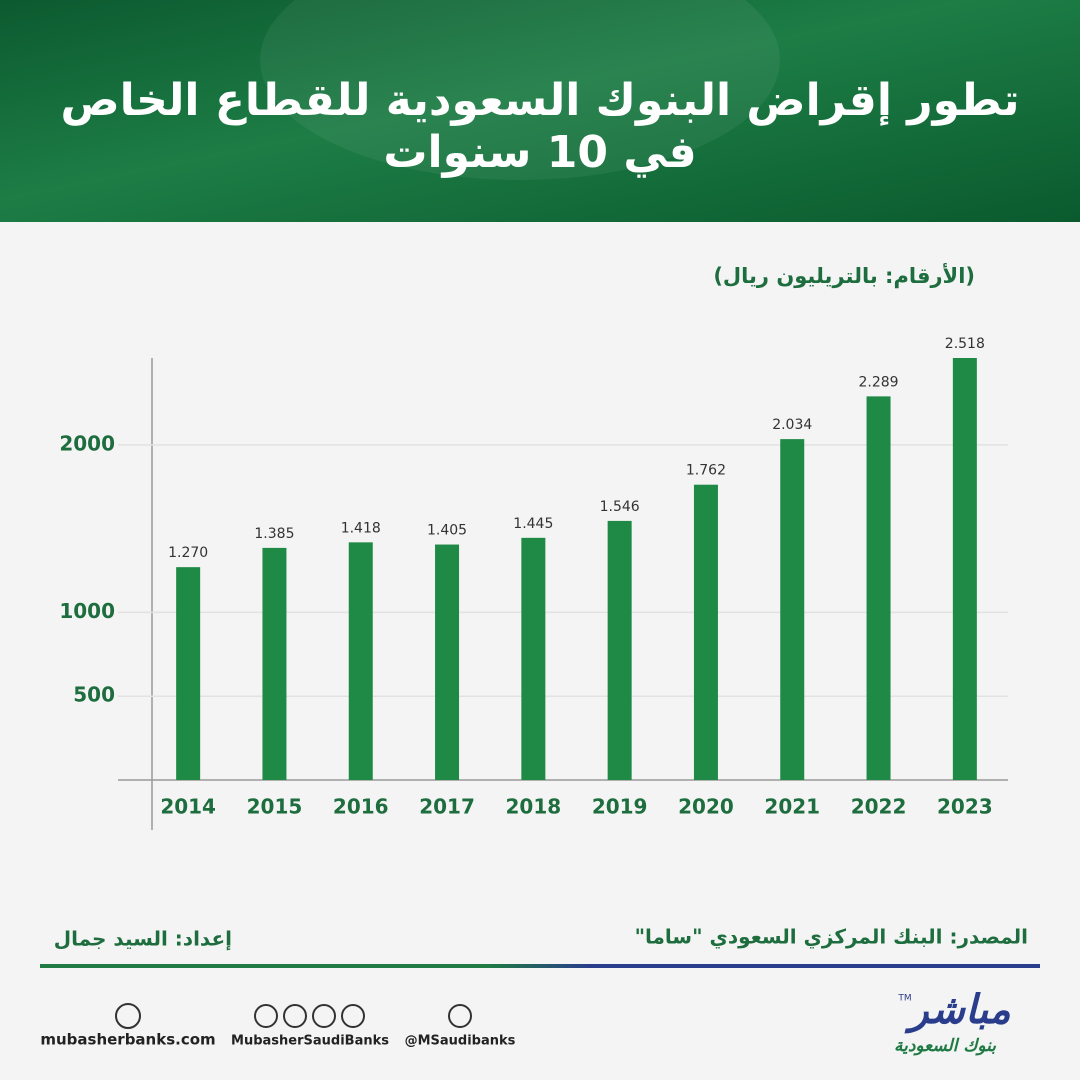  What do you see at coordinates (945, 1046) in the screenshot?
I see `logo-tagline: بنوك السعودية` at bounding box center [945, 1046].